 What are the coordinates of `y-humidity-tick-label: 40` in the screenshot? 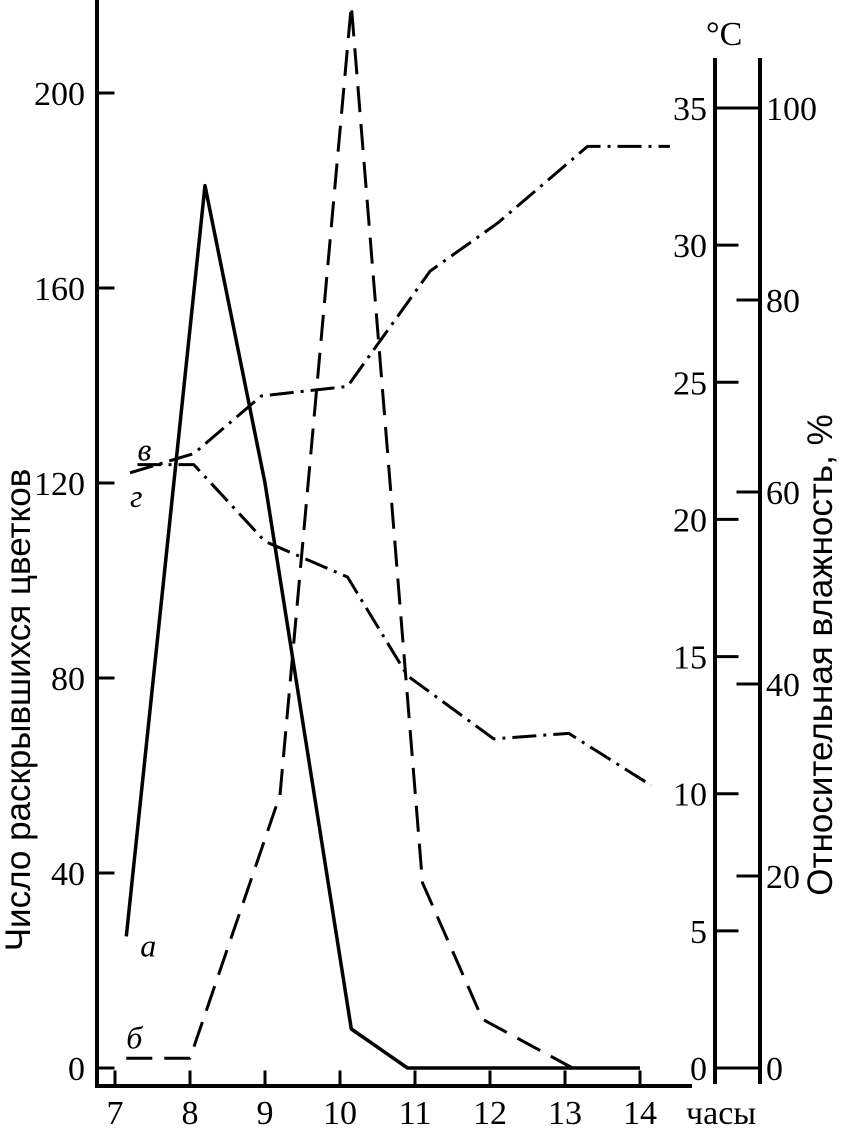 It's located at (783, 685).